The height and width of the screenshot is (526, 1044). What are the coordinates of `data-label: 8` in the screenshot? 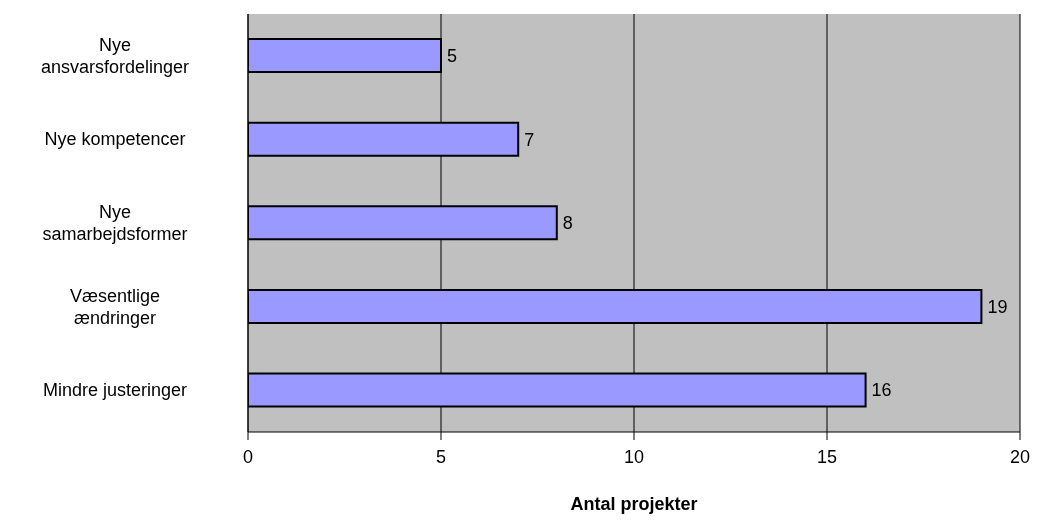 It's located at (567, 223).